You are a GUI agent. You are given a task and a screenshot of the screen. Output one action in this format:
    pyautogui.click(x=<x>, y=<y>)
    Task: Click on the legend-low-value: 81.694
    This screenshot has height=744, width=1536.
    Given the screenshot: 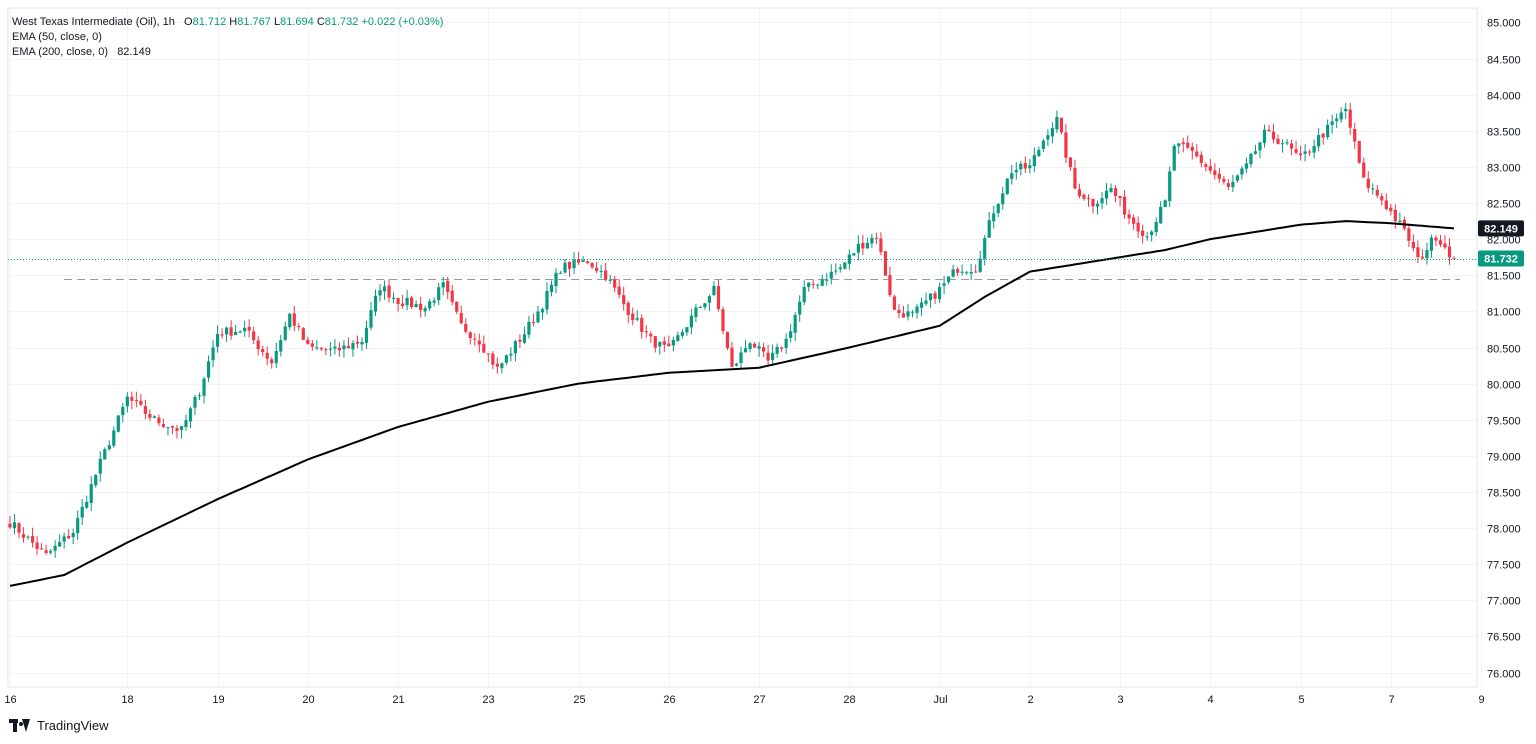 What is the action you would take?
    pyautogui.click(x=297, y=22)
    